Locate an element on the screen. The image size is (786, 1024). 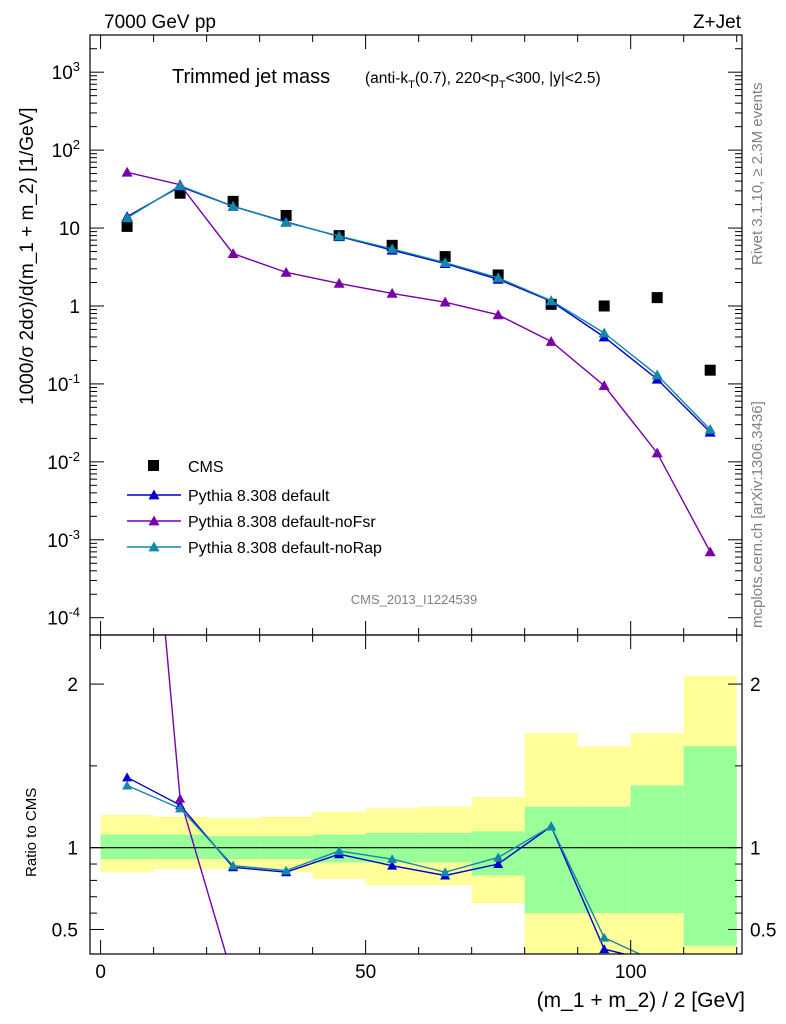
analysis-id: CMS_2013_I1224539 is located at coordinates (414, 599).